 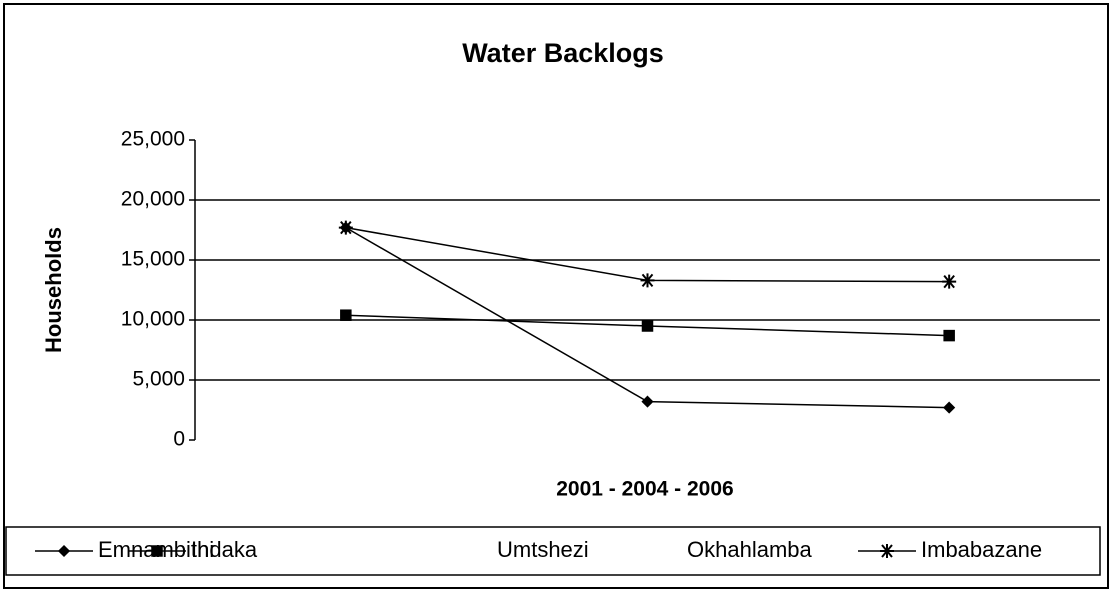 What do you see at coordinates (153, 199) in the screenshot?
I see `y-tick-label: 20,000` at bounding box center [153, 199].